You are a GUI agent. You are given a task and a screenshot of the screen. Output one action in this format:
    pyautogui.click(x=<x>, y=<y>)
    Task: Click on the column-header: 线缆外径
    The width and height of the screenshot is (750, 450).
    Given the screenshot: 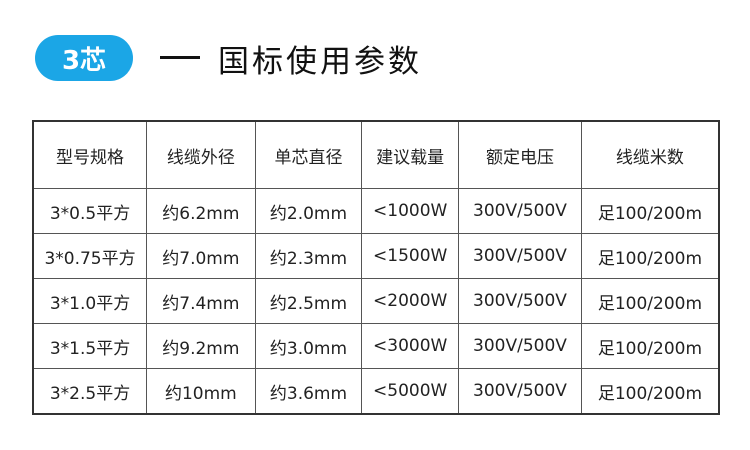 What is the action you would take?
    pyautogui.click(x=201, y=154)
    